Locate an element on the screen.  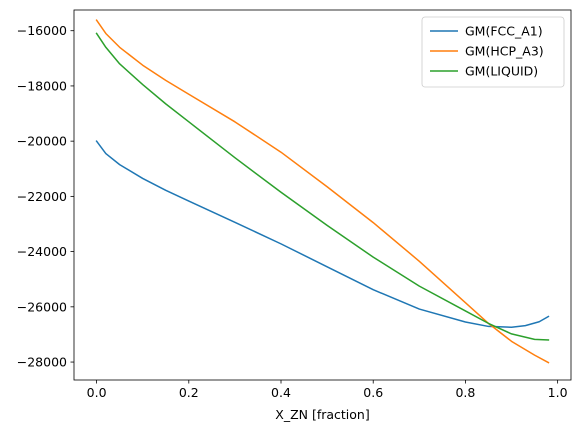
y-tick-label: −20000 is located at coordinates (42, 141).